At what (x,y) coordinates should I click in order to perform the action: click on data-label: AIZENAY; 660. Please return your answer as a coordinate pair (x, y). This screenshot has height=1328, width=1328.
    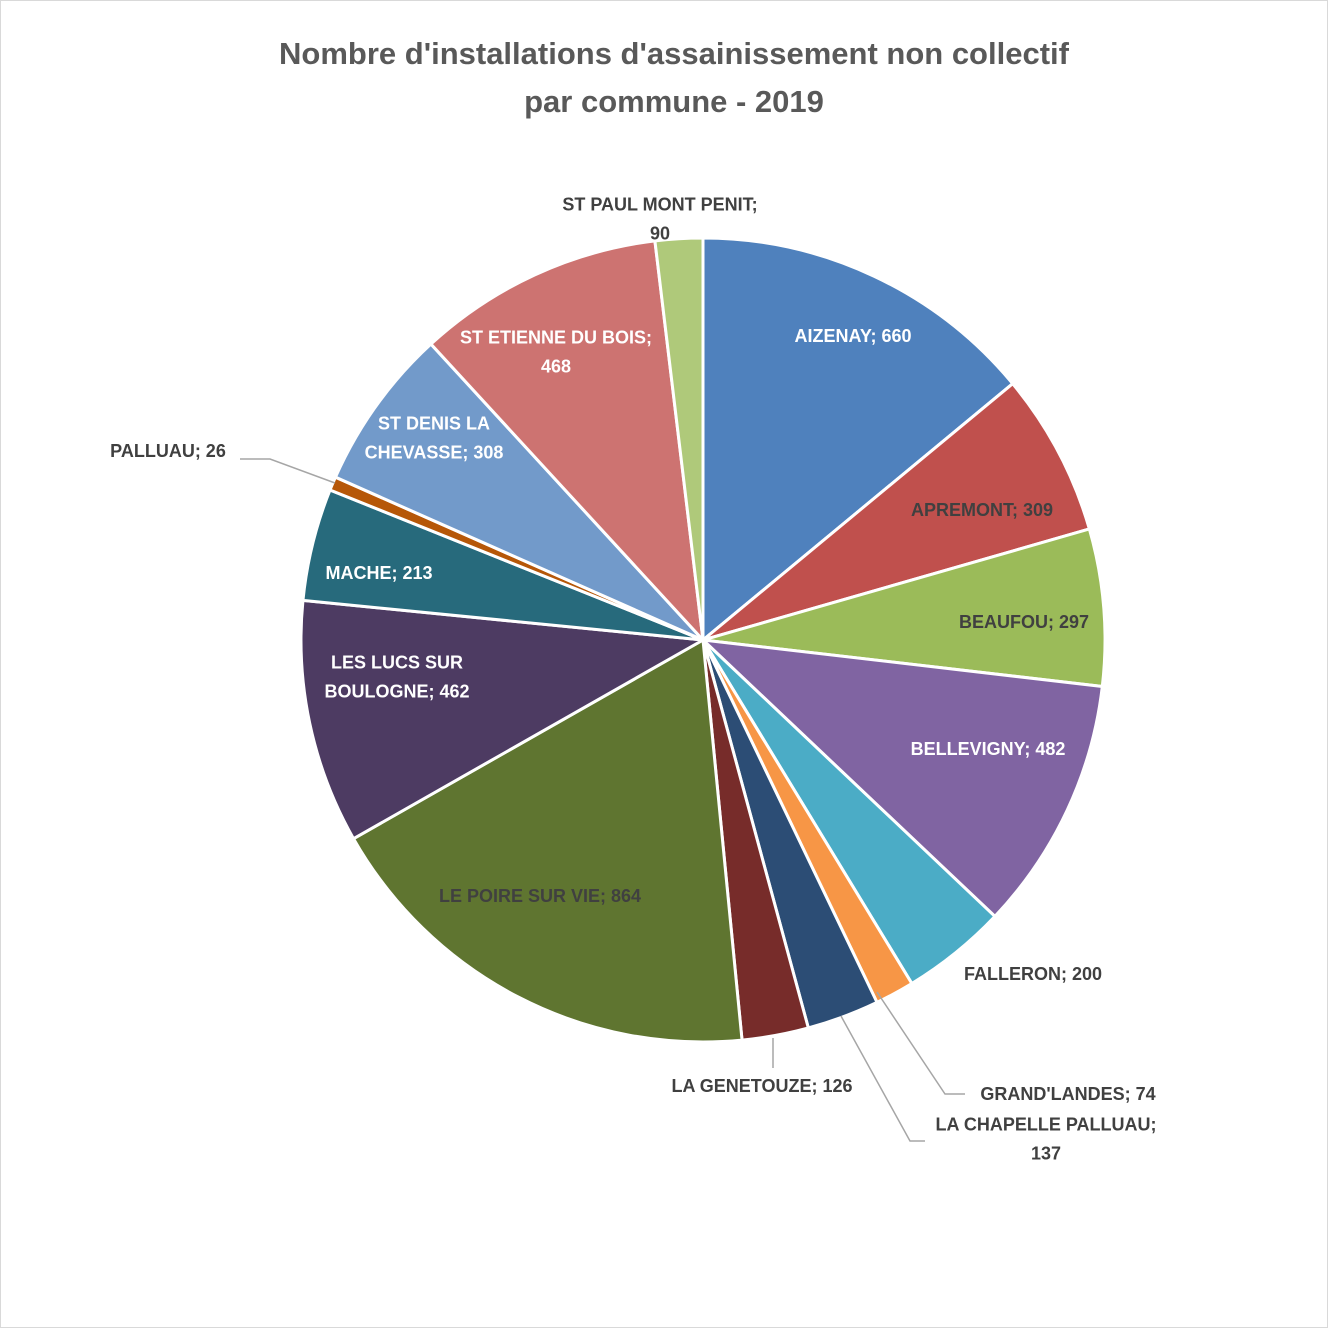
    Looking at the image, I should click on (852, 336).